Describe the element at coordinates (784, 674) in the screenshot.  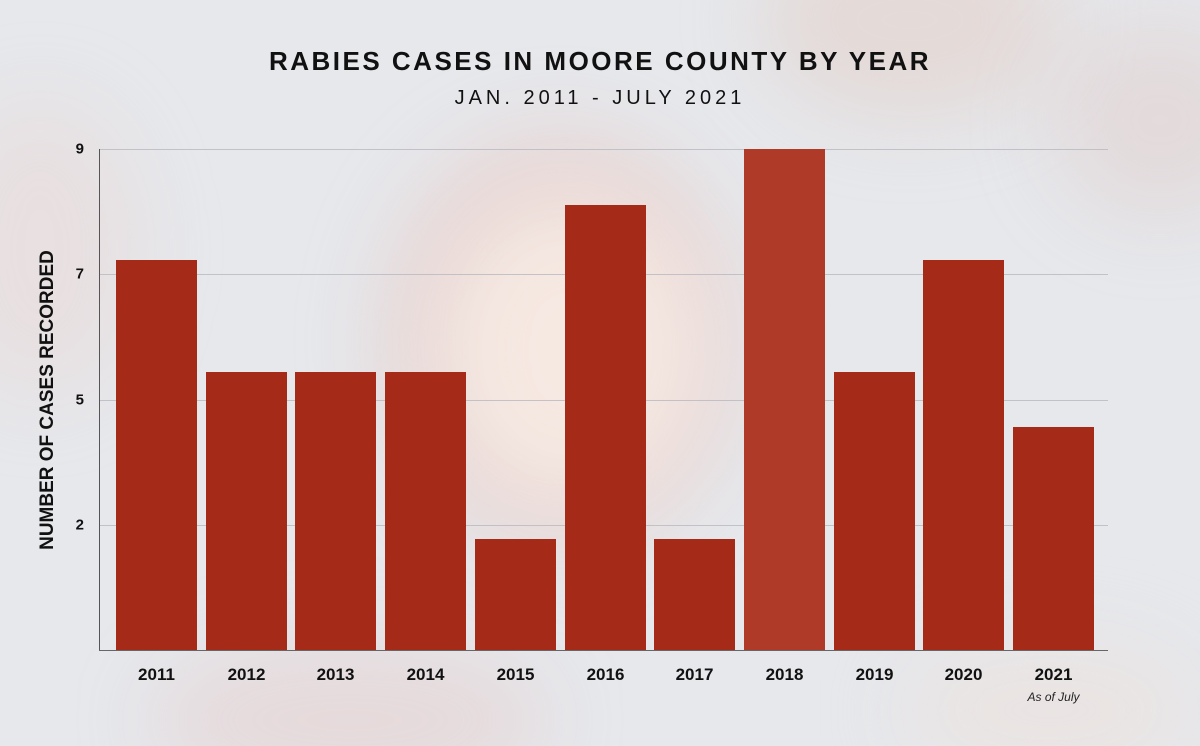
I see `x-tick-label: 2018` at that location.